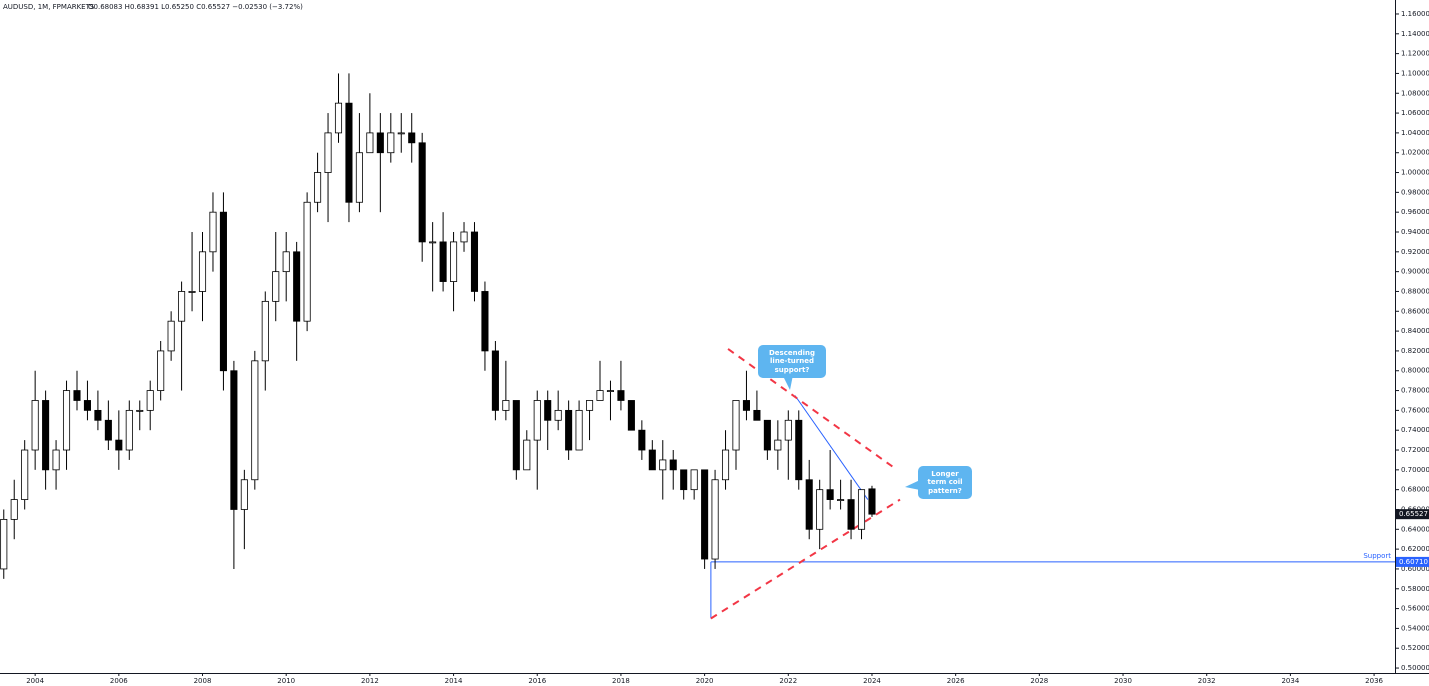 The height and width of the screenshot is (686, 1429). Describe the element at coordinates (1415, 173) in the screenshot. I see `y-tick-label: 1.00000` at that location.